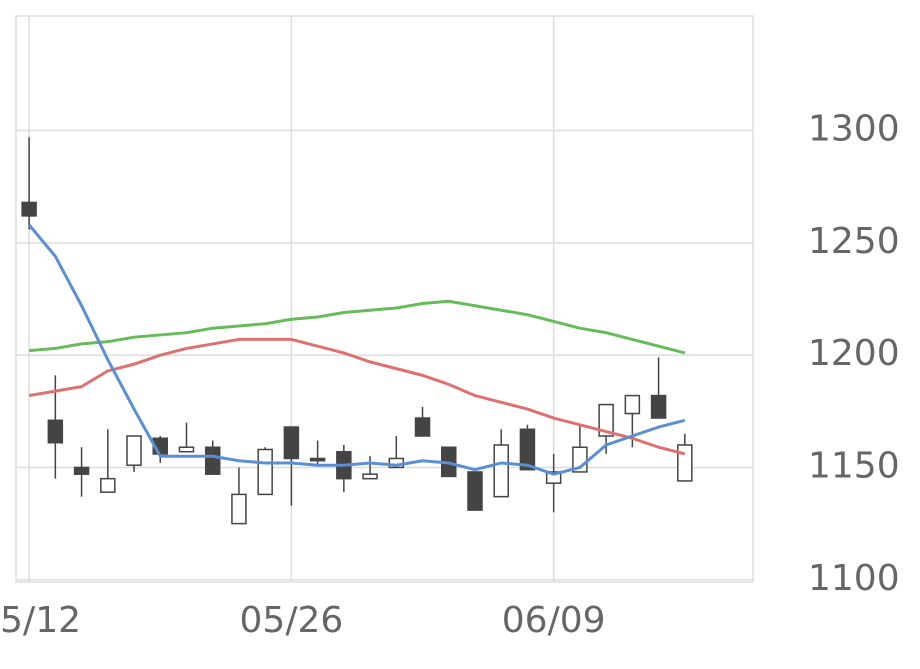  Describe the element at coordinates (854, 578) in the screenshot. I see `y-tick-label: 1100` at that location.